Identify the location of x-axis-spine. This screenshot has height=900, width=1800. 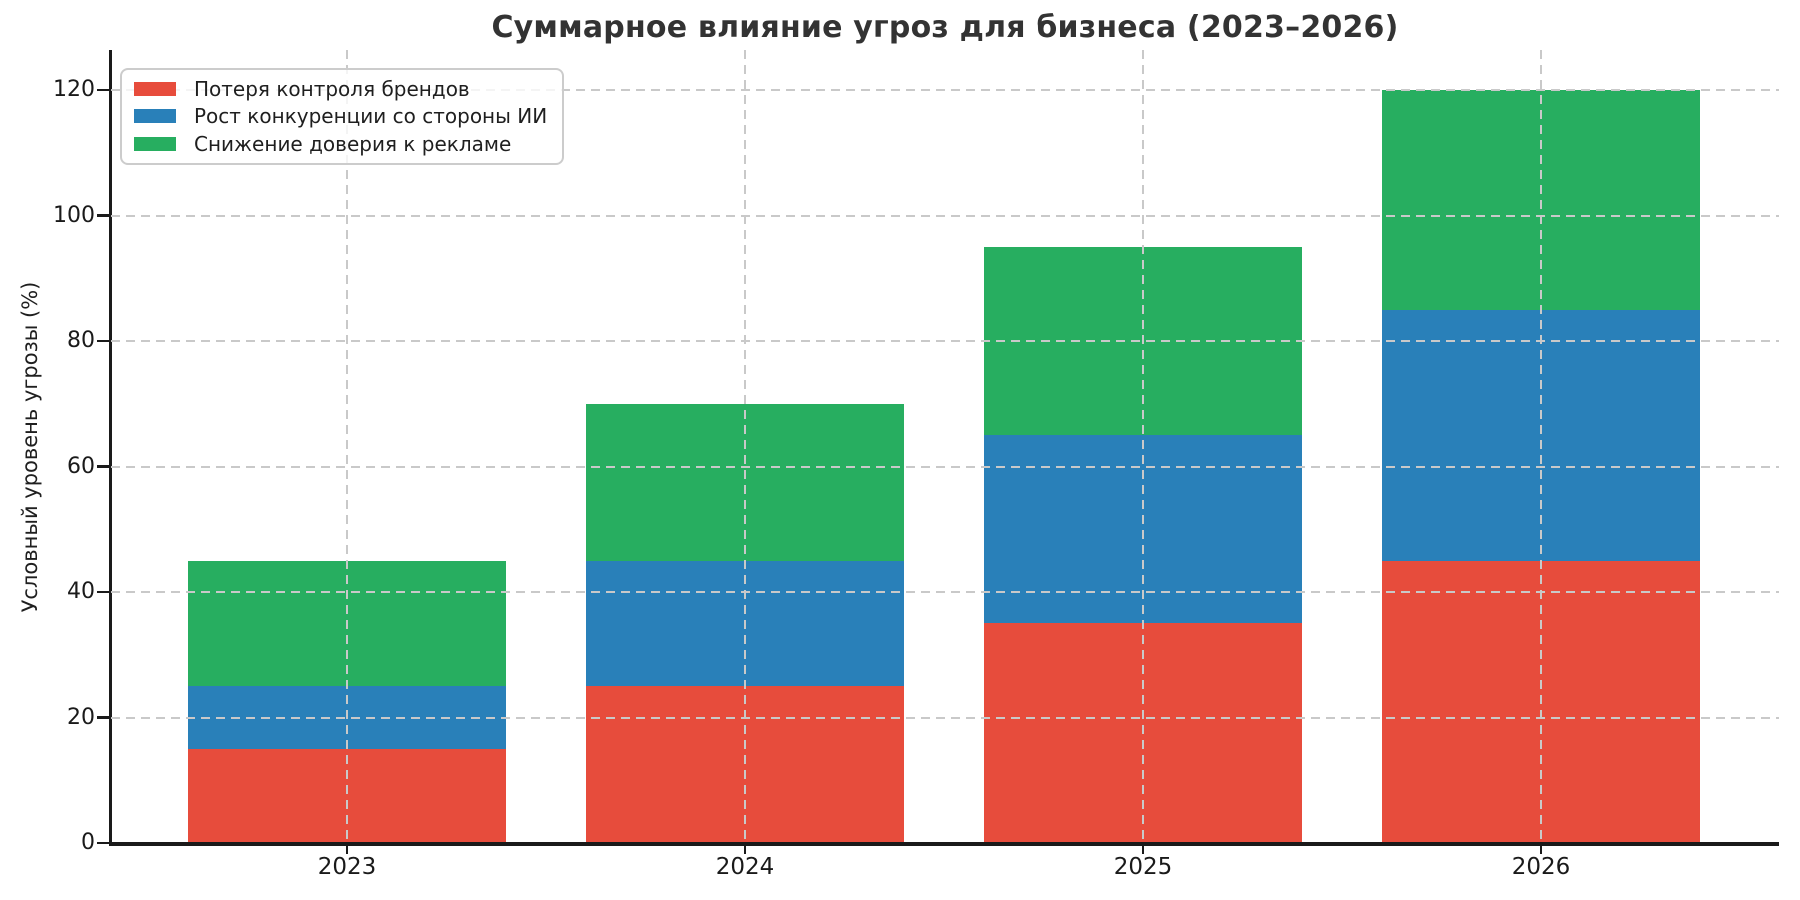
(944, 844).